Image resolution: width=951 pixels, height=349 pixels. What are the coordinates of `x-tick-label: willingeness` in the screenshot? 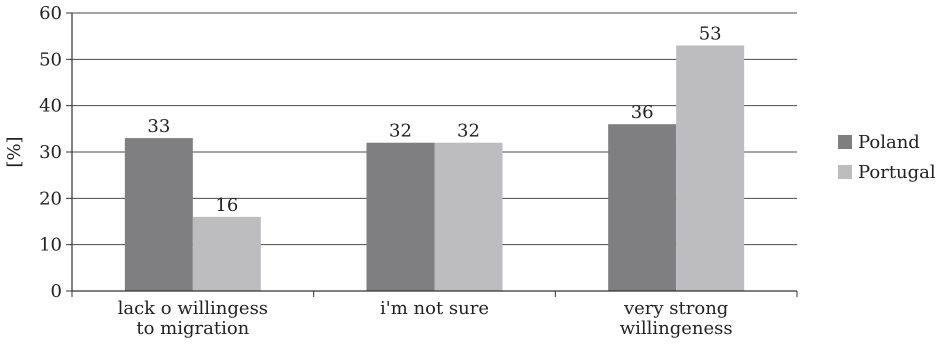 It's located at (676, 328).